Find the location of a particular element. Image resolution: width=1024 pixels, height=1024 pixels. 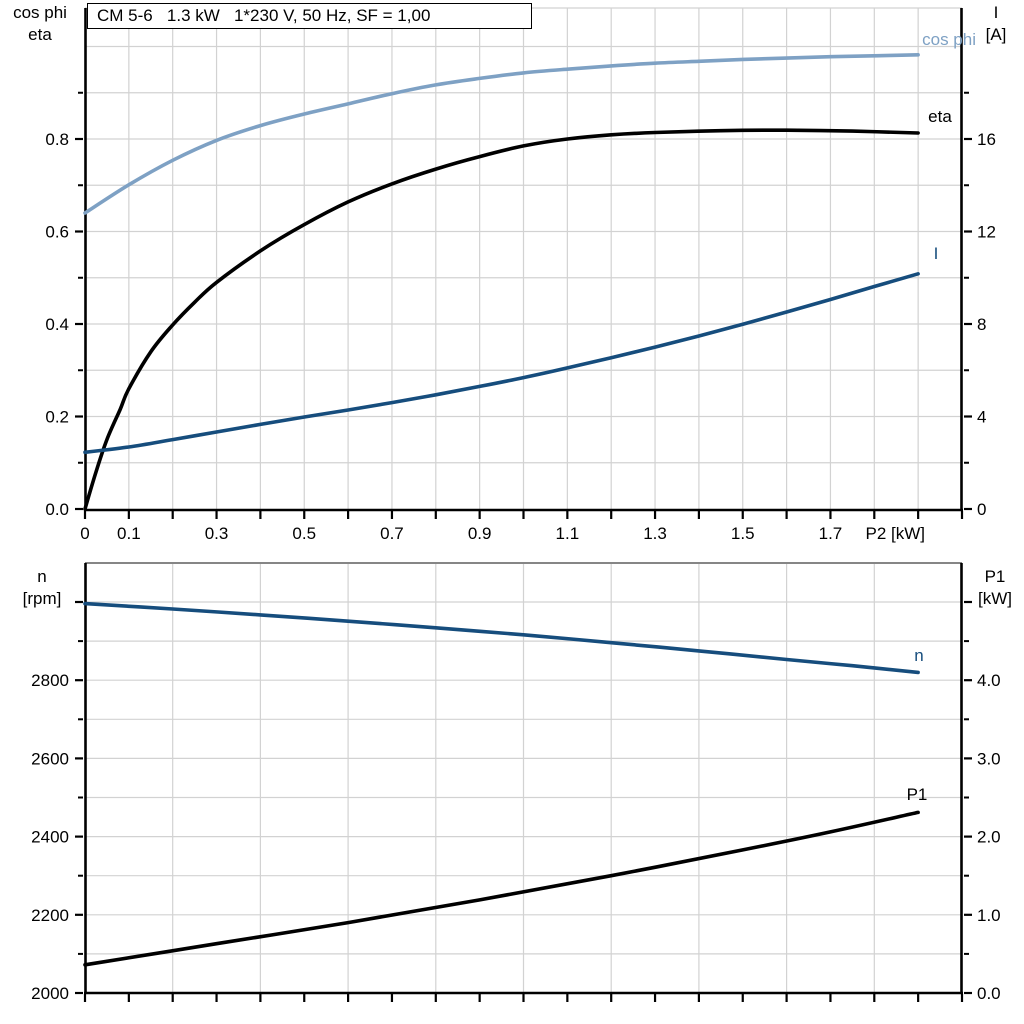

curve-label-current: I is located at coordinates (936, 253).